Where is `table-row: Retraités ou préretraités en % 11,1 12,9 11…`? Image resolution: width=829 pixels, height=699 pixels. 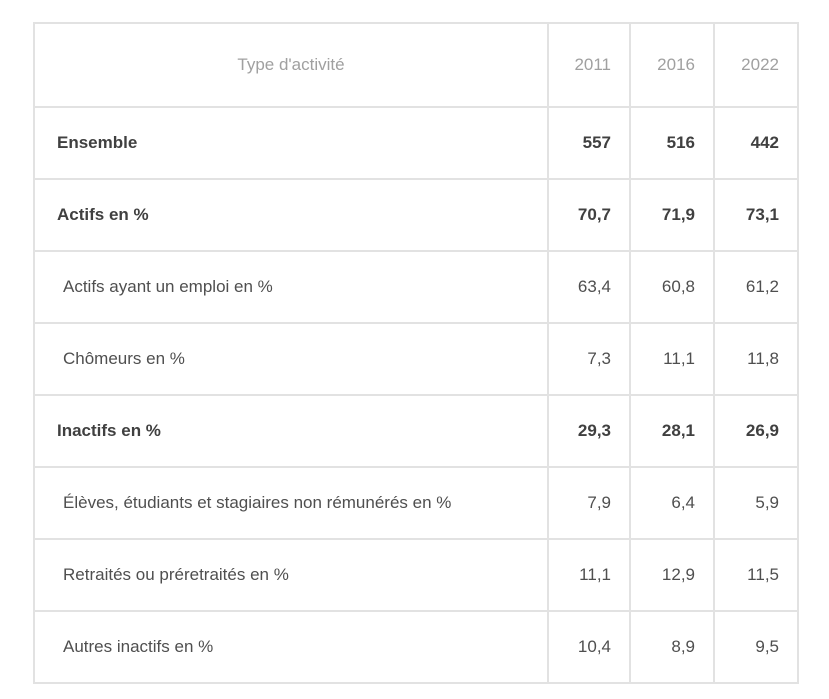
table-row: Retraités ou préretraités en % 11,1 12,9 11… is located at coordinates (416, 575).